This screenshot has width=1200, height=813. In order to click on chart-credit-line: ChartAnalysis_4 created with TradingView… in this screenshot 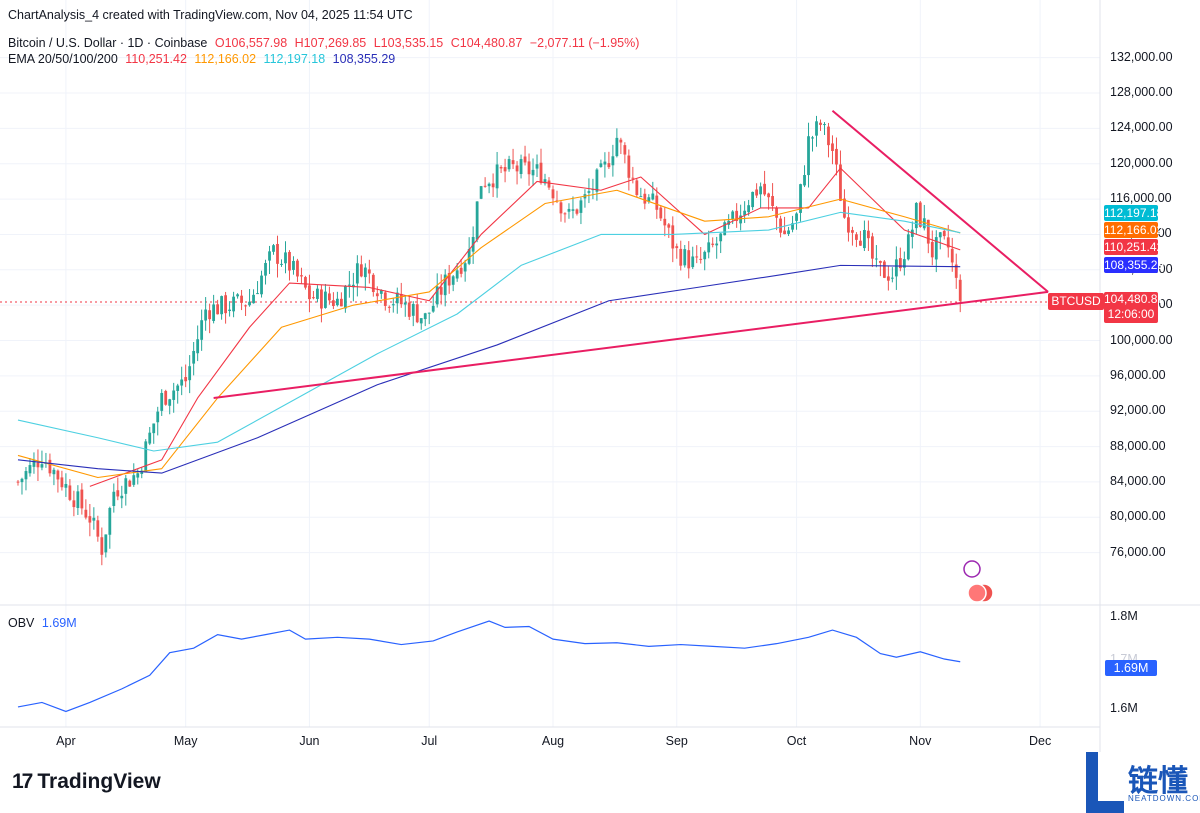, I will do `click(210, 15)`.